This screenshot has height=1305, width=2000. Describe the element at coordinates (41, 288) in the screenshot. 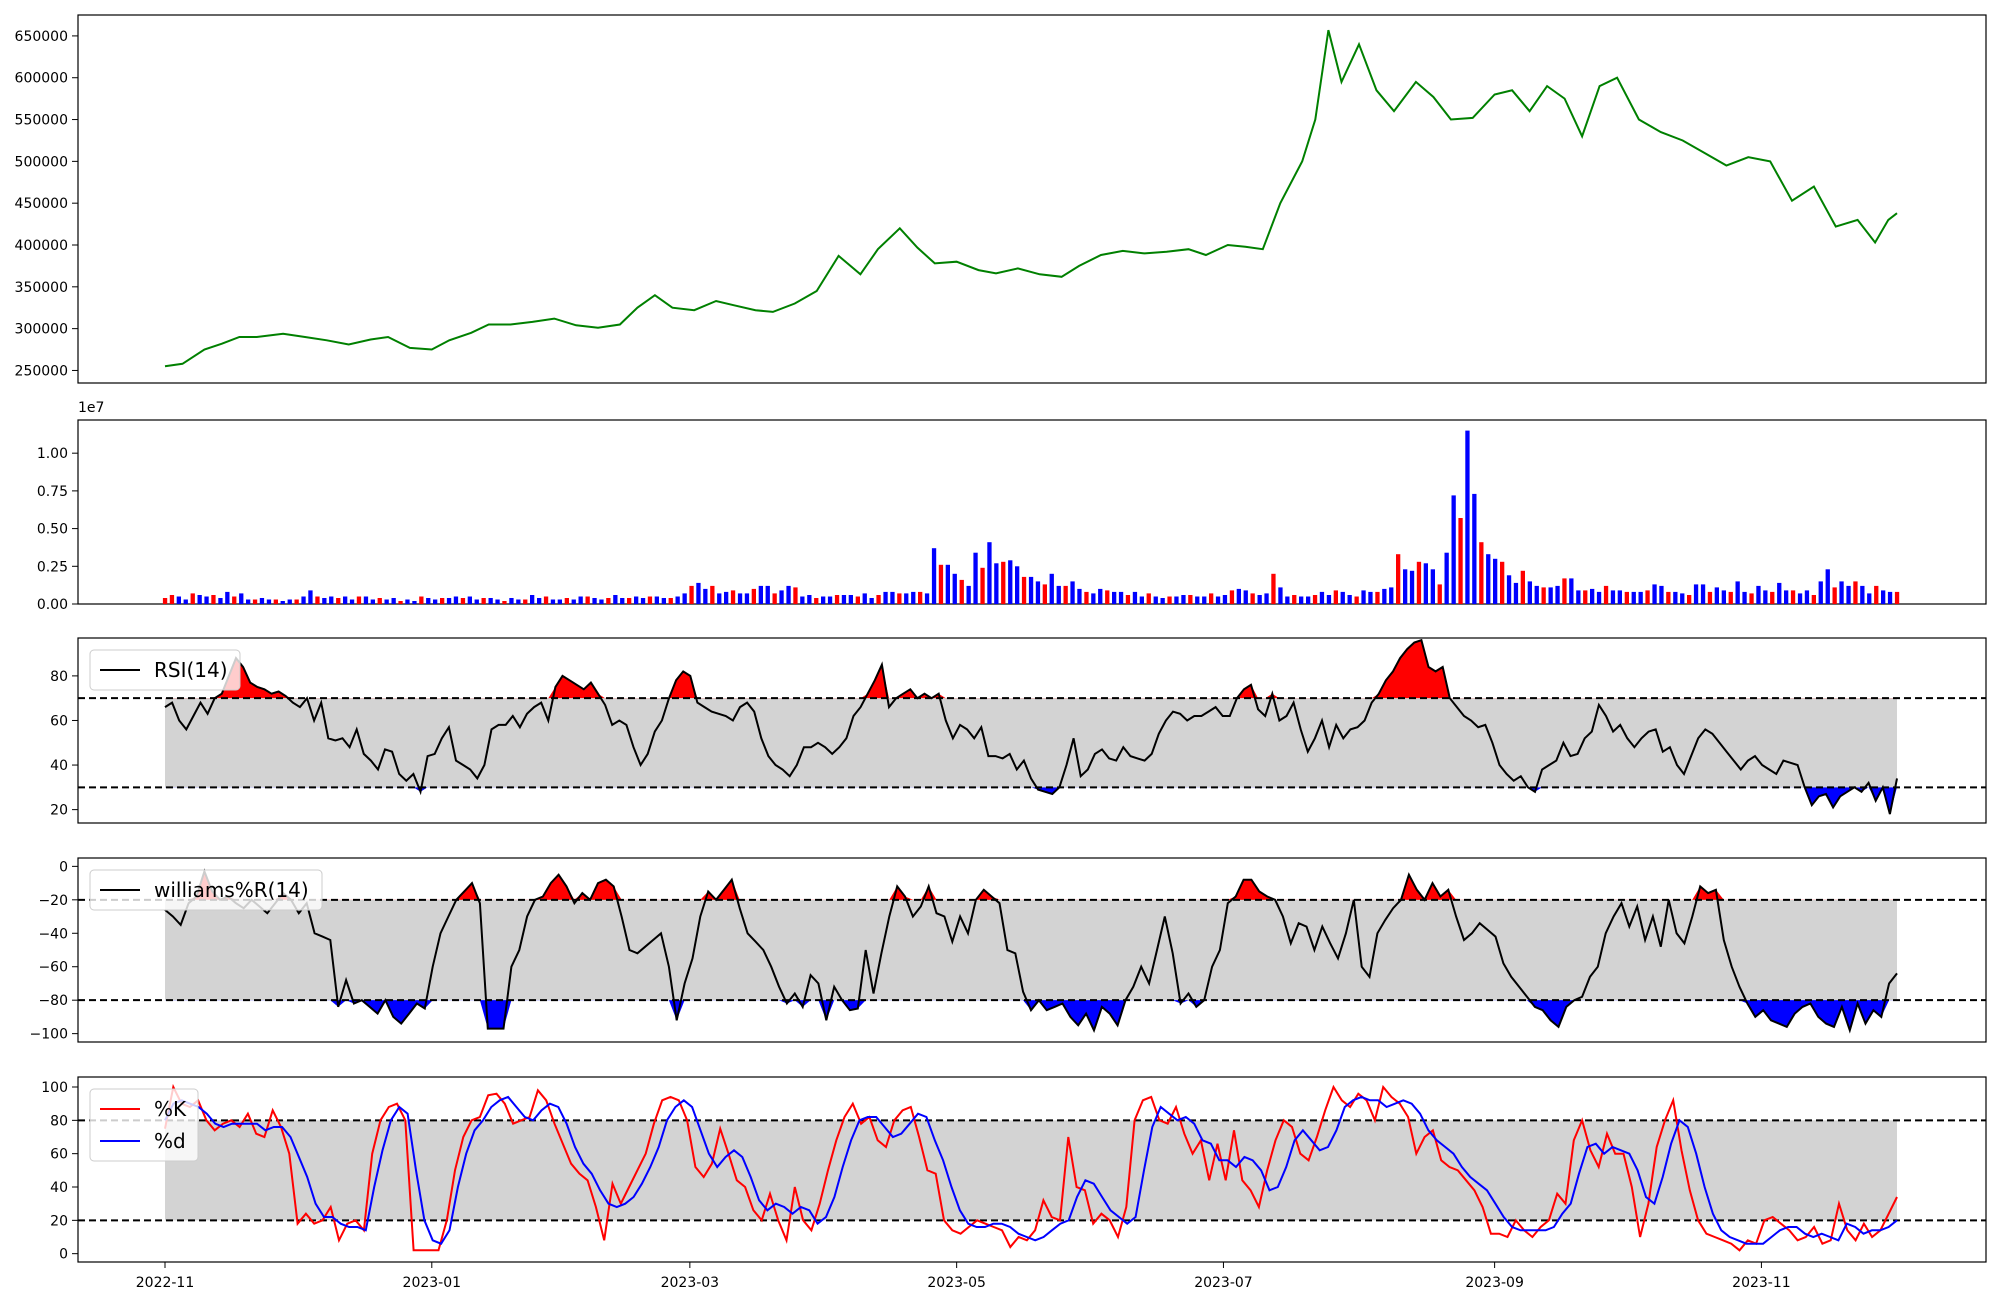

I see `y-tick-label: 350000` at that location.